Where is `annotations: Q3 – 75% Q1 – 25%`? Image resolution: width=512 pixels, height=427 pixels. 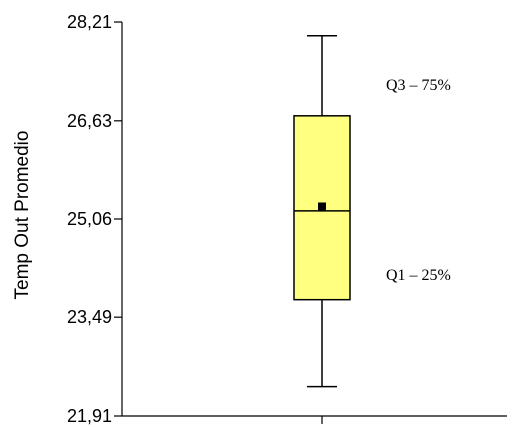 annotations: Q3 – 75% Q1 – 25% is located at coordinates (418, 180).